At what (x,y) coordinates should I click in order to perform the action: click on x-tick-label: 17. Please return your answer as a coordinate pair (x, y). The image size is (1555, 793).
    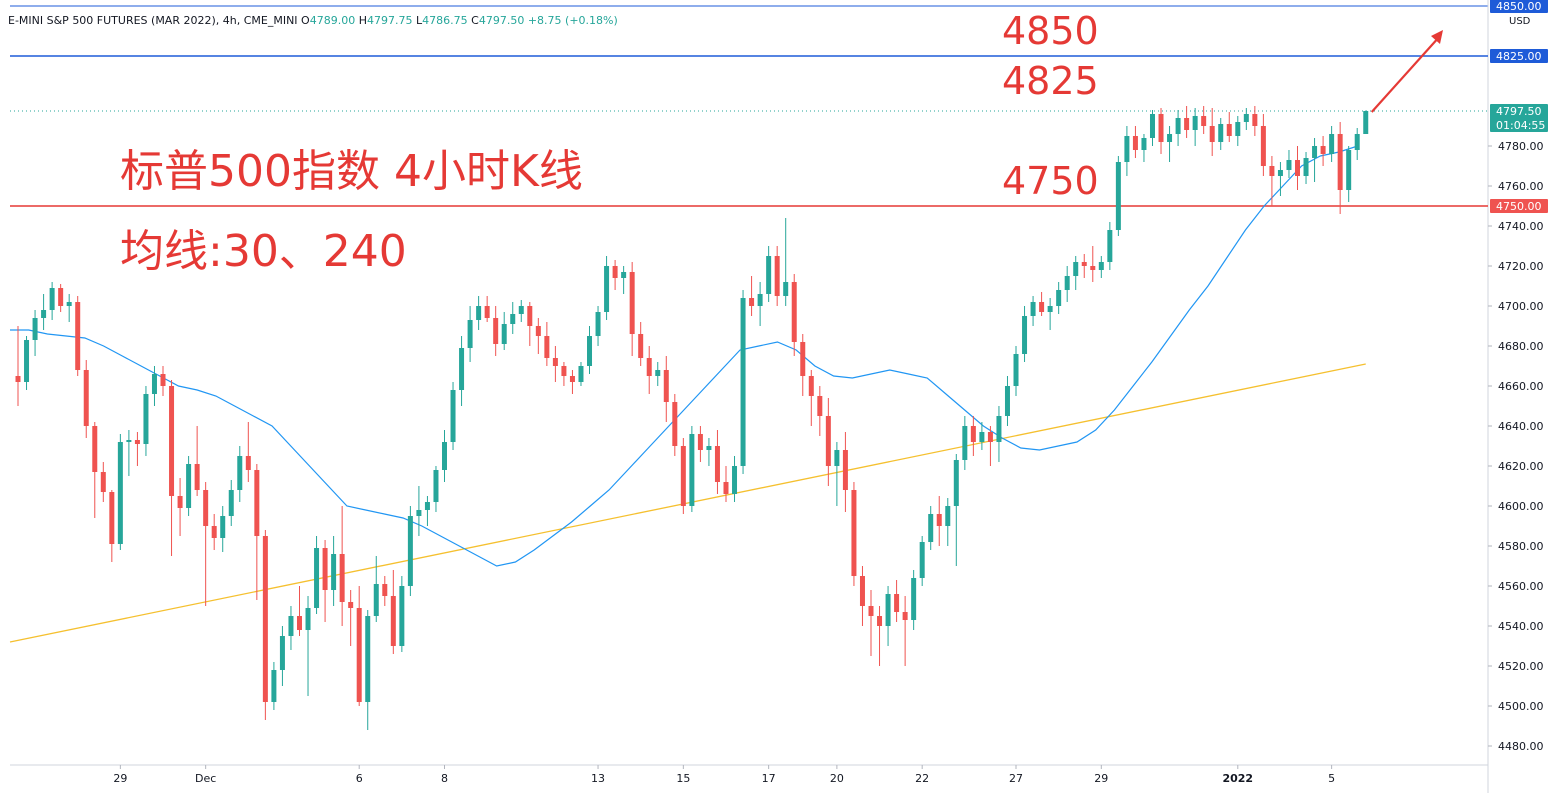
    Looking at the image, I should click on (769, 778).